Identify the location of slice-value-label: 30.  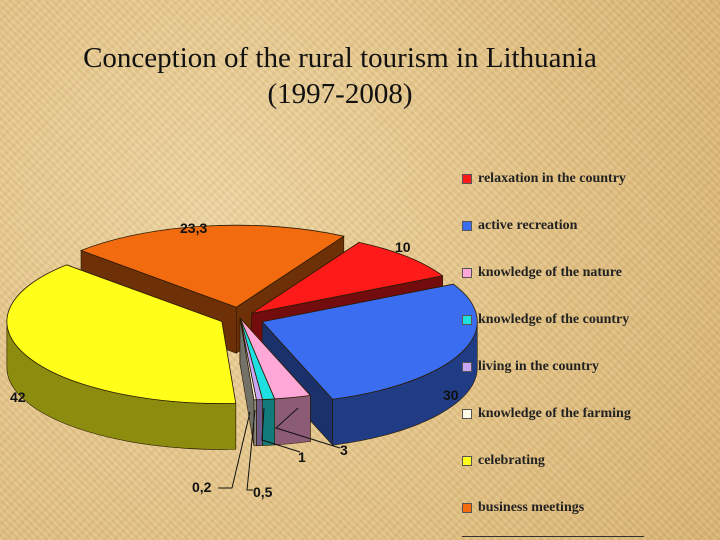
(451, 395).